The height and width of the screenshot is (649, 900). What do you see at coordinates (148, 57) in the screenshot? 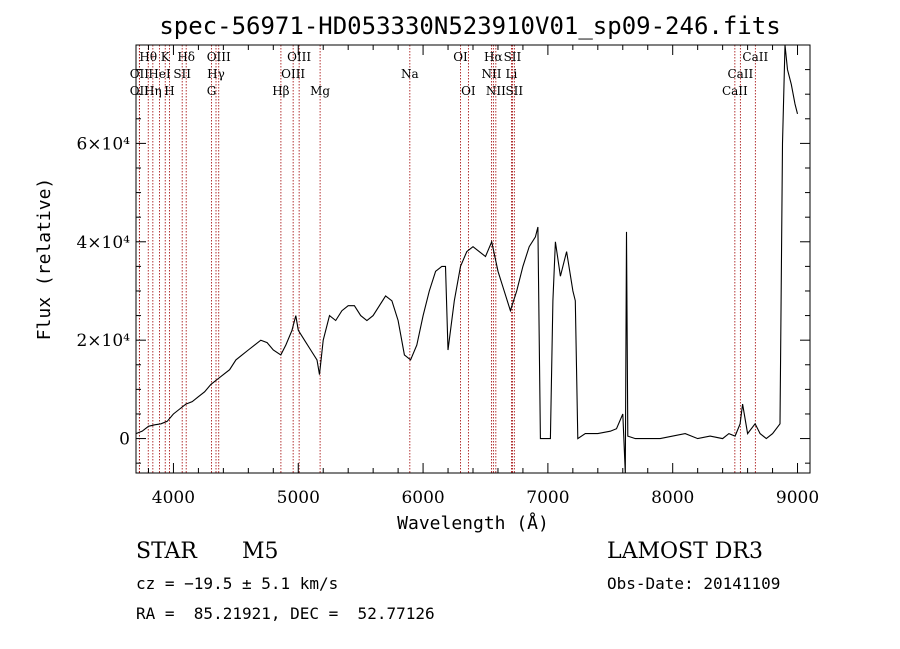
I see `spectral-line-label: Hθ` at bounding box center [148, 57].